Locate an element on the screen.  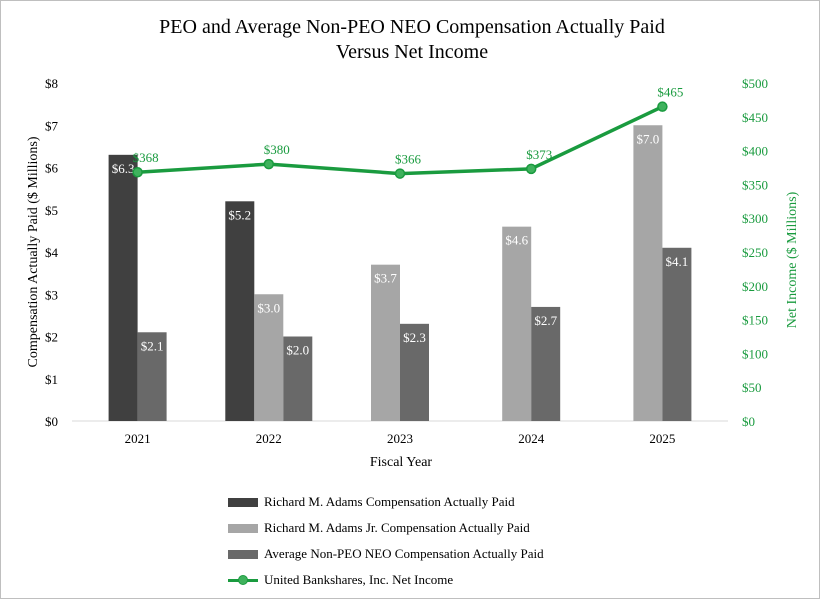
bar-data-label: $2.0 is located at coordinates (297, 350).